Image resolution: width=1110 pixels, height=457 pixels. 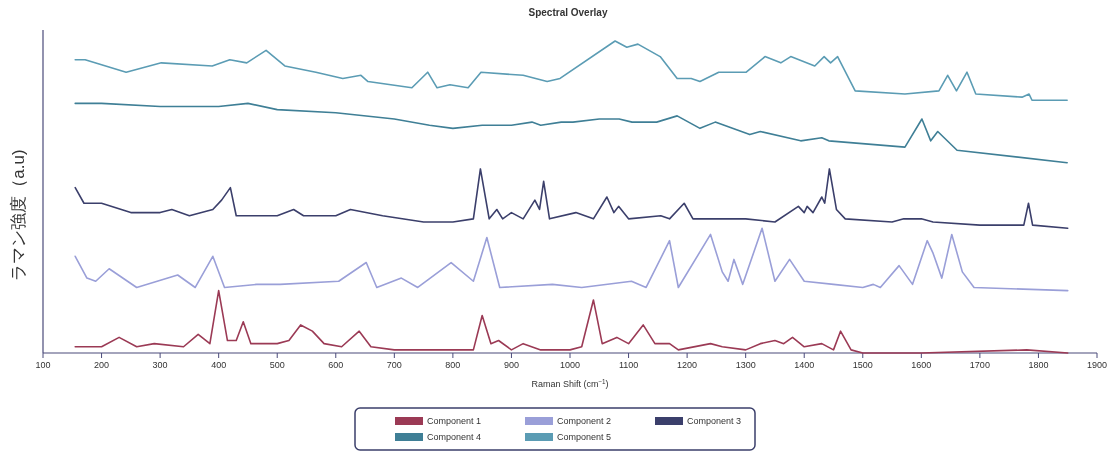 What do you see at coordinates (277, 365) in the screenshot?
I see `x-tick-label: 500` at bounding box center [277, 365].